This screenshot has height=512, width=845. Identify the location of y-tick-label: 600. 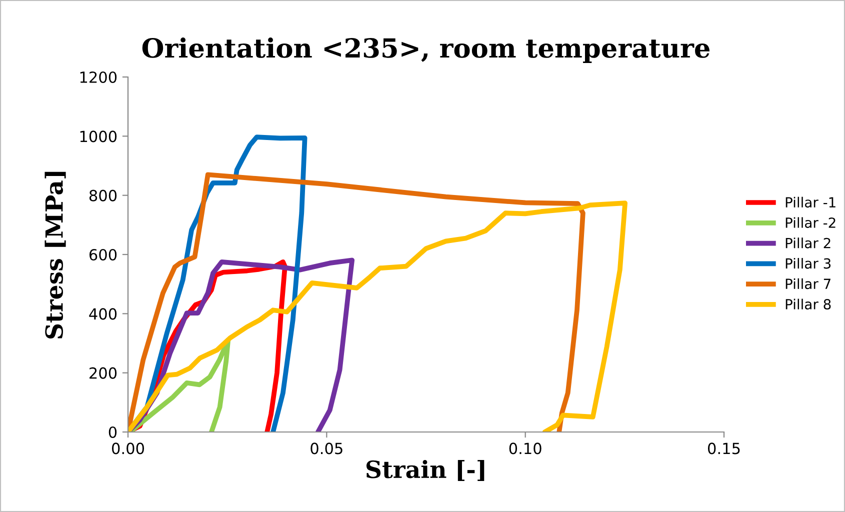
(103, 254).